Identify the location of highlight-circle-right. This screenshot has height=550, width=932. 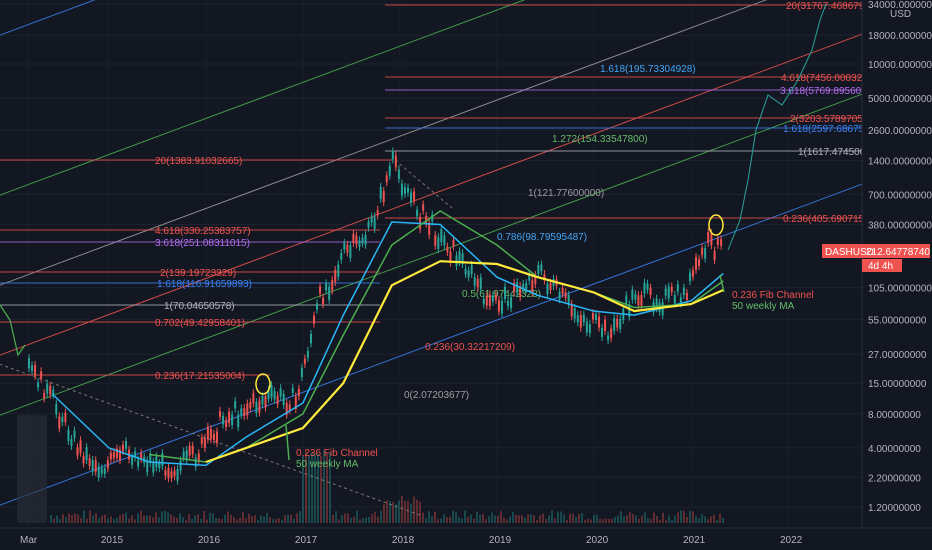
(716, 225).